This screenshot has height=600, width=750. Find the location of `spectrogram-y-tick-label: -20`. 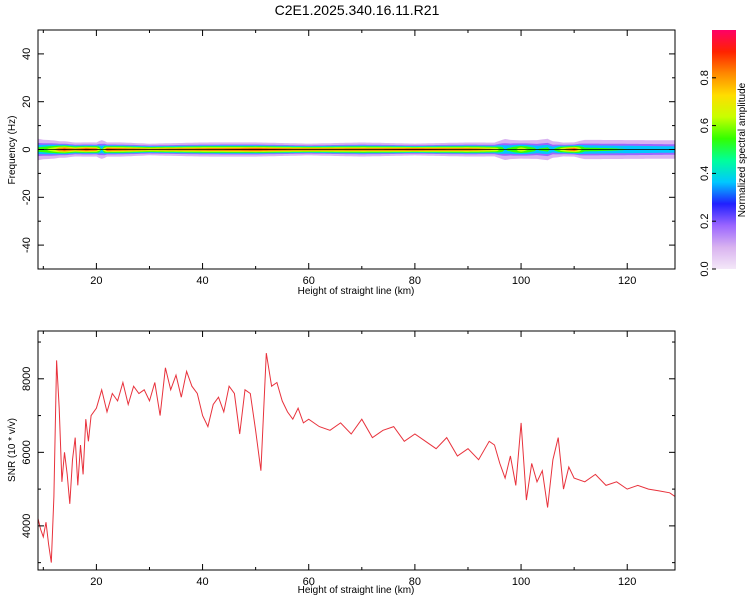

spectrogram-y-tick-label: -20 is located at coordinates (27, 197).